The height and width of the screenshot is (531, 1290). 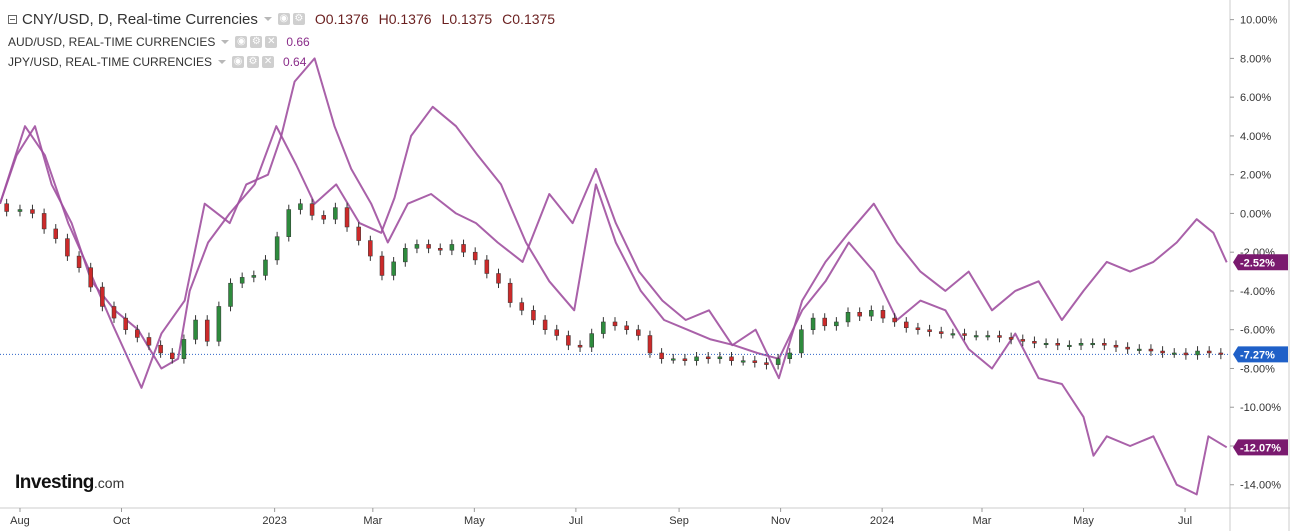 What do you see at coordinates (982, 521) in the screenshot?
I see `x-tick-label: Mar` at bounding box center [982, 521].